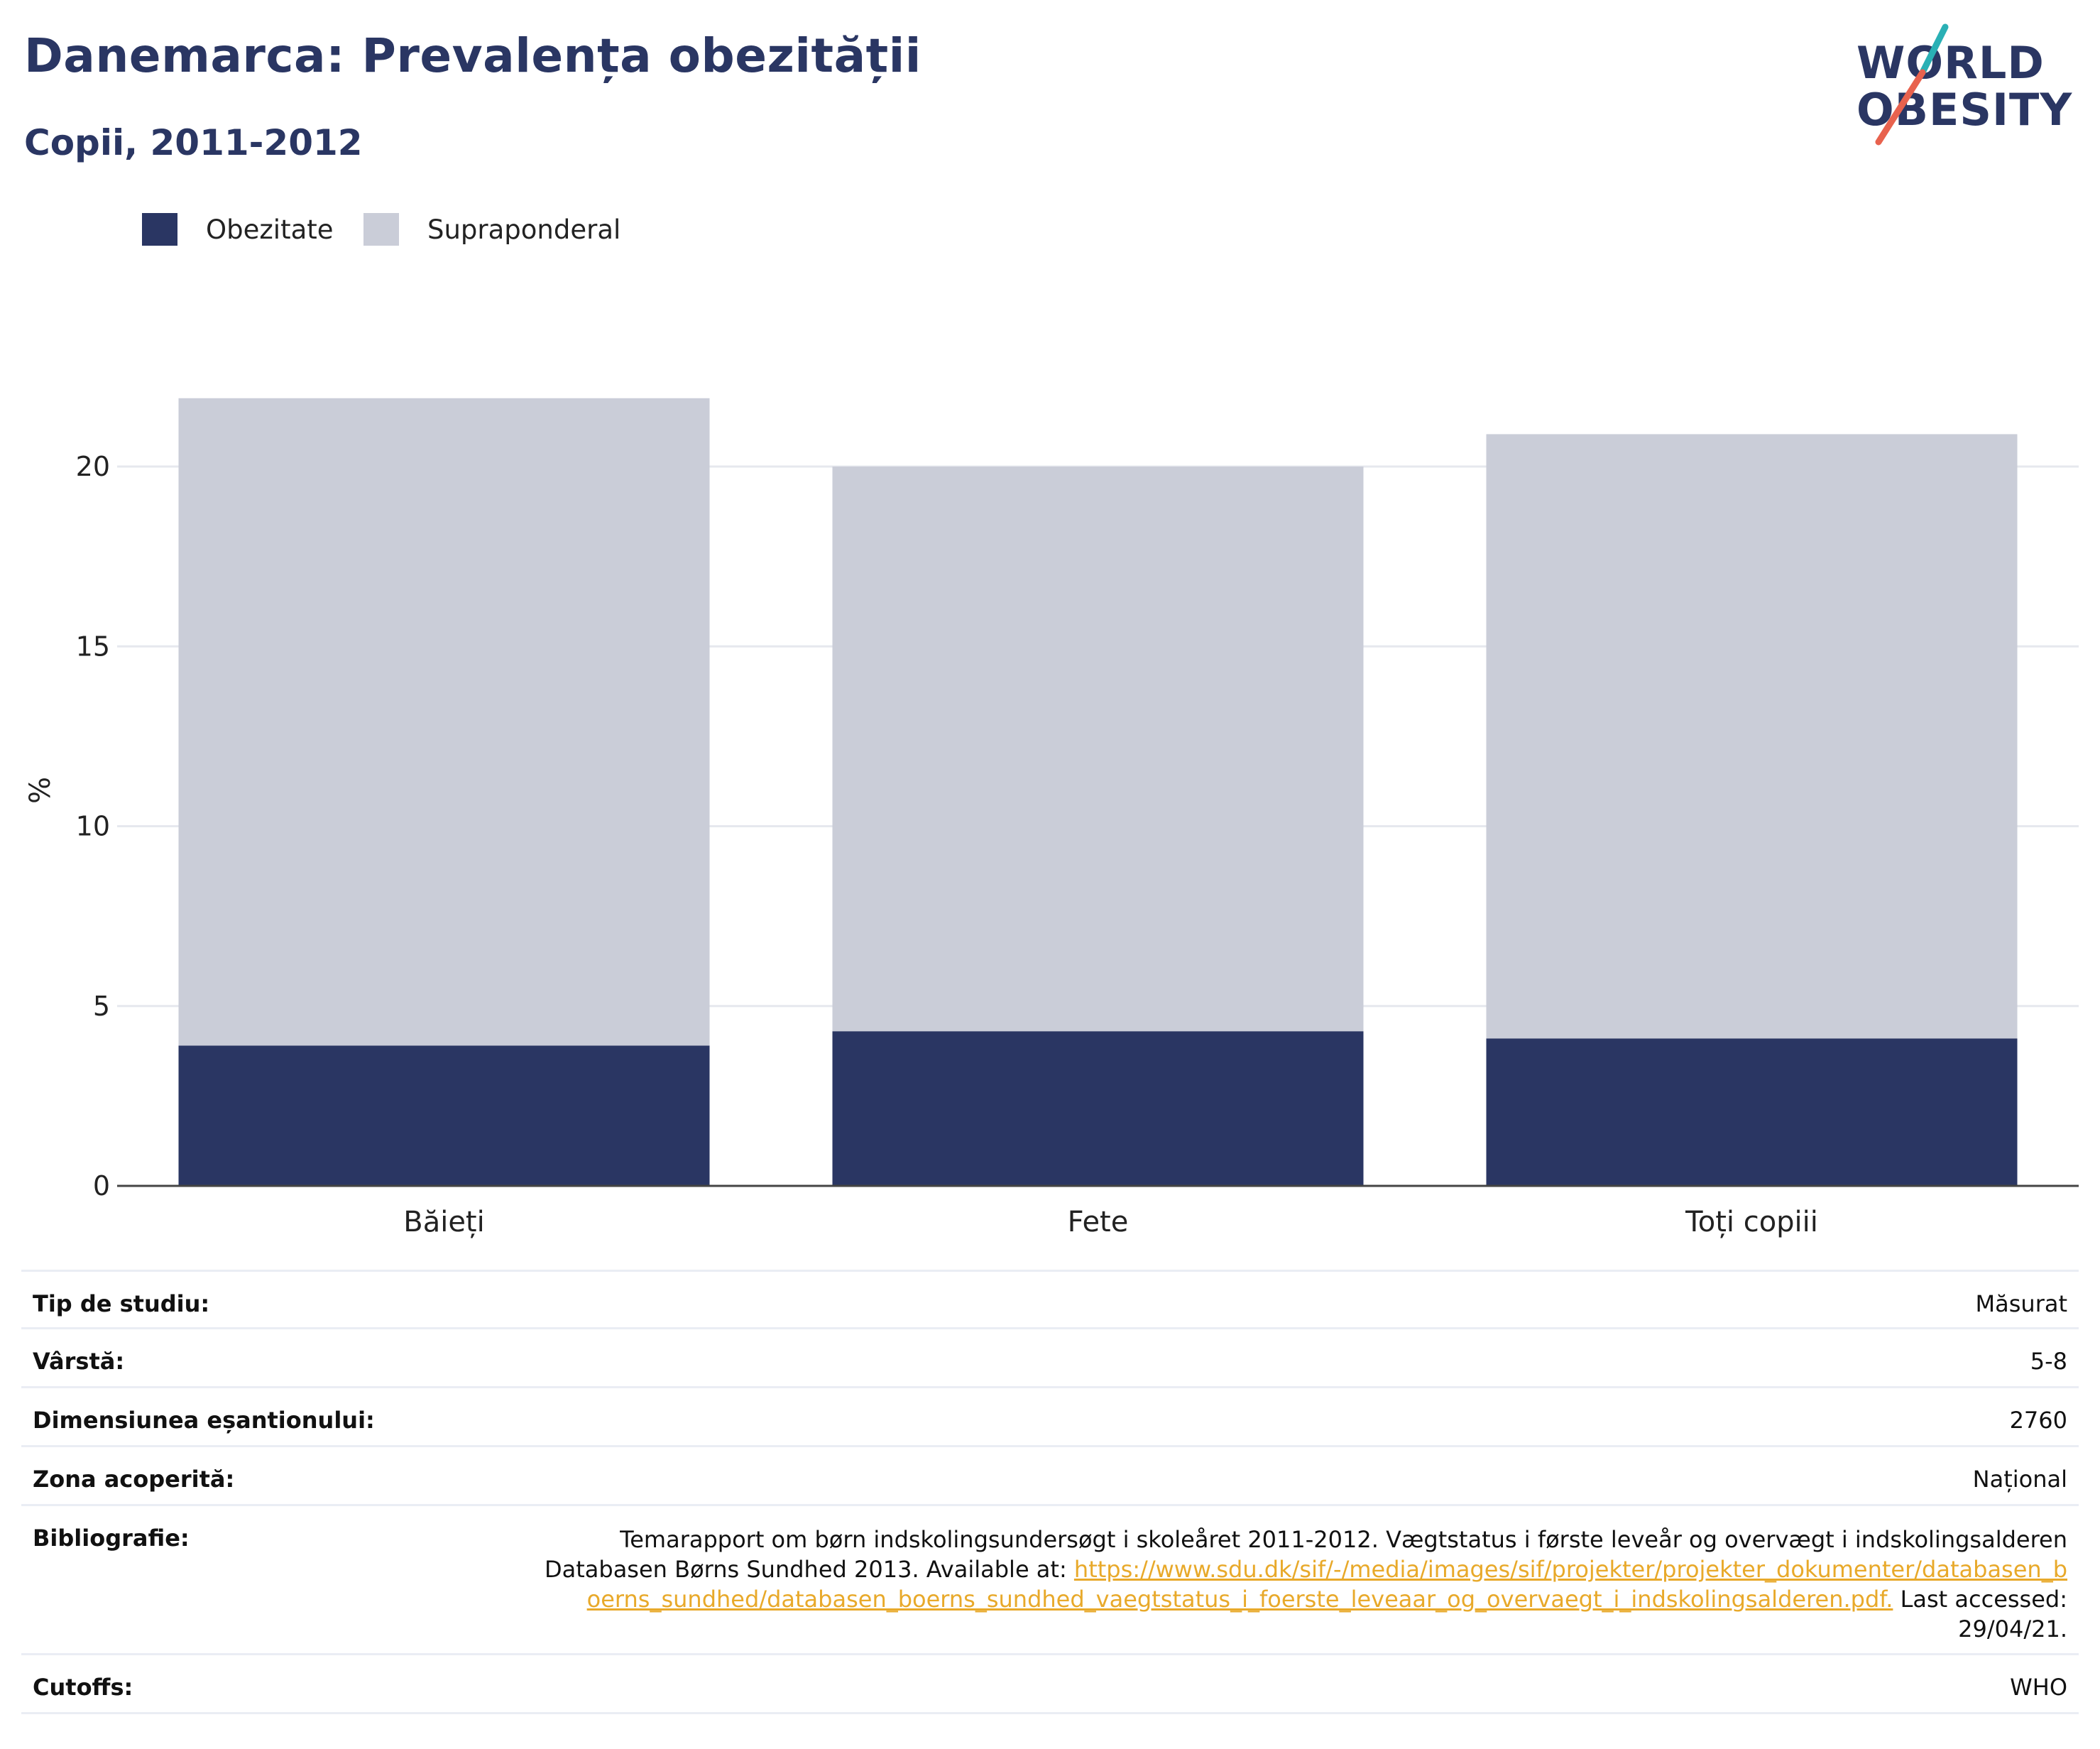 The width and height of the screenshot is (2100, 1749). Describe the element at coordinates (1098, 1222) in the screenshot. I see `x-tick-label: Fete` at that location.